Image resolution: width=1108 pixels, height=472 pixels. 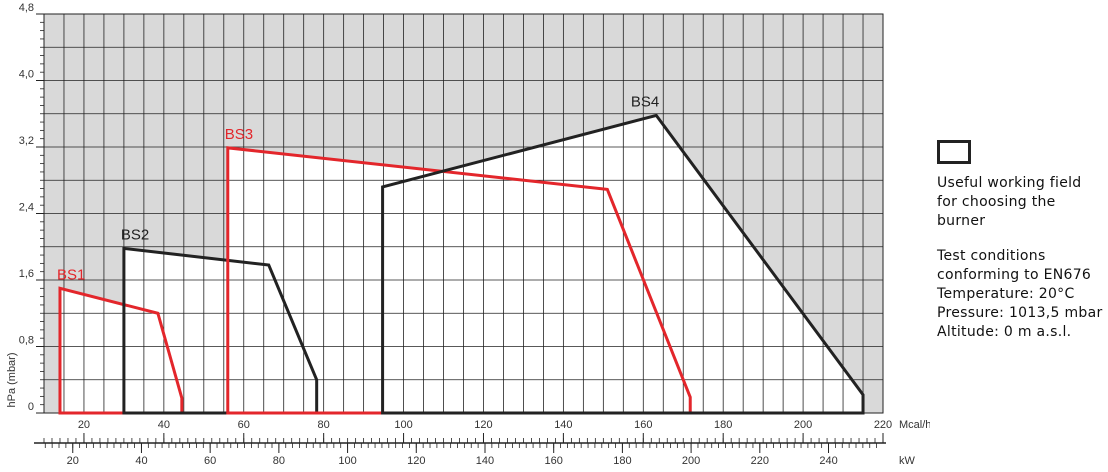 I want to click on legend-swatch, so click(x=954, y=152).